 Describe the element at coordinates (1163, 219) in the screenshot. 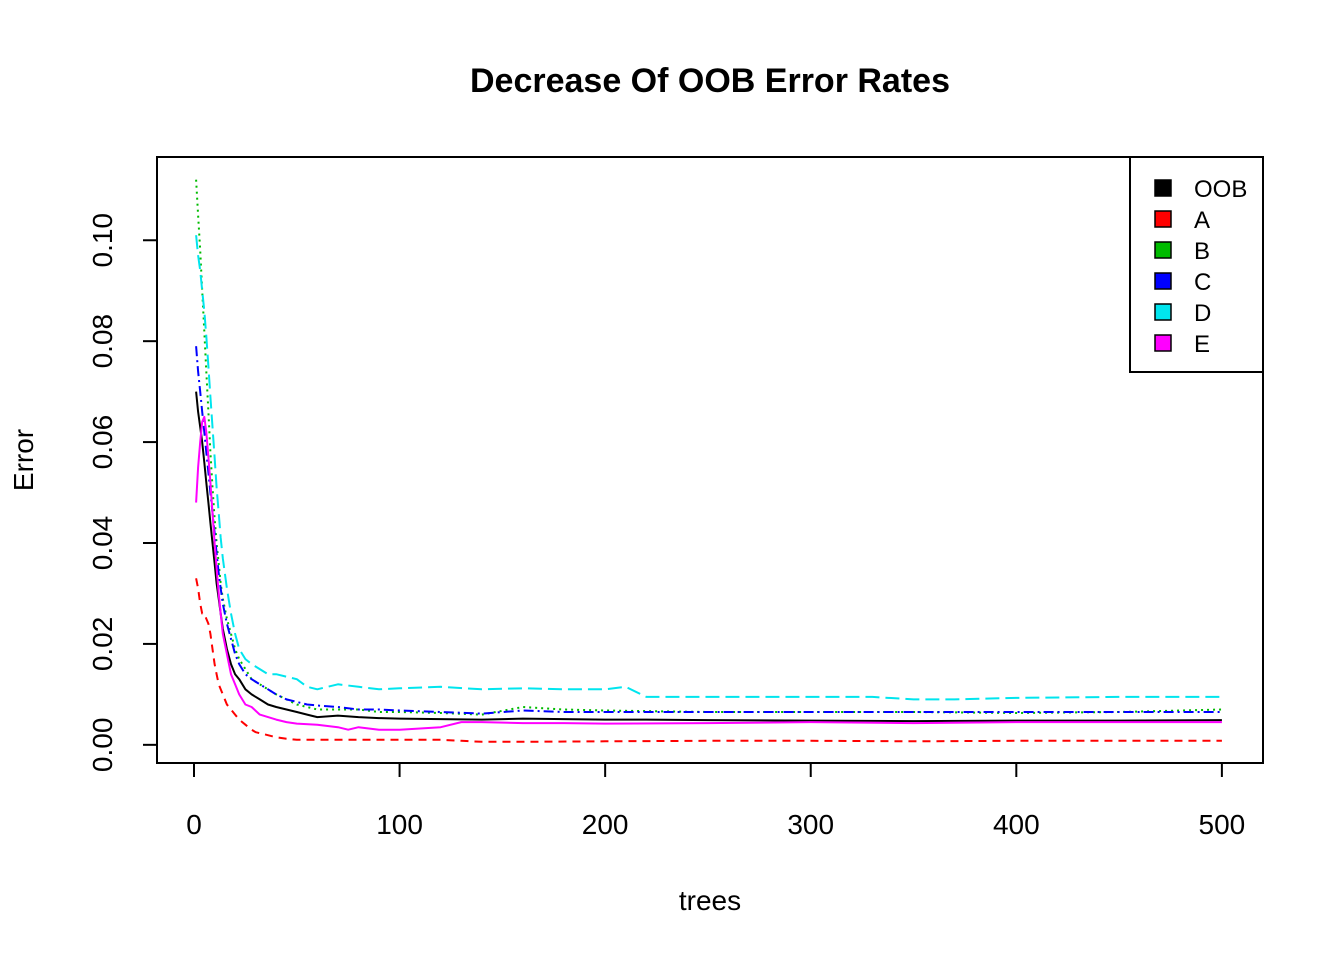

I see `legend-swatch-a` at that location.